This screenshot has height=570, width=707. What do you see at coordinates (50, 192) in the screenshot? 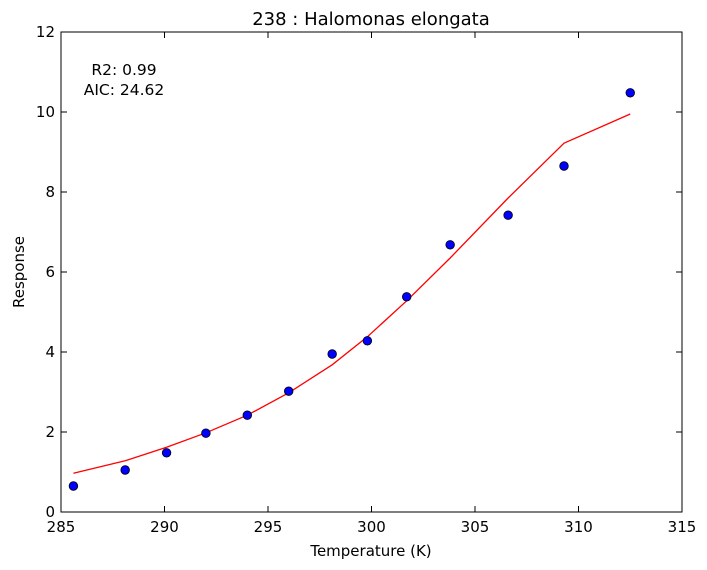
I see `y-tick-label: 8` at bounding box center [50, 192].